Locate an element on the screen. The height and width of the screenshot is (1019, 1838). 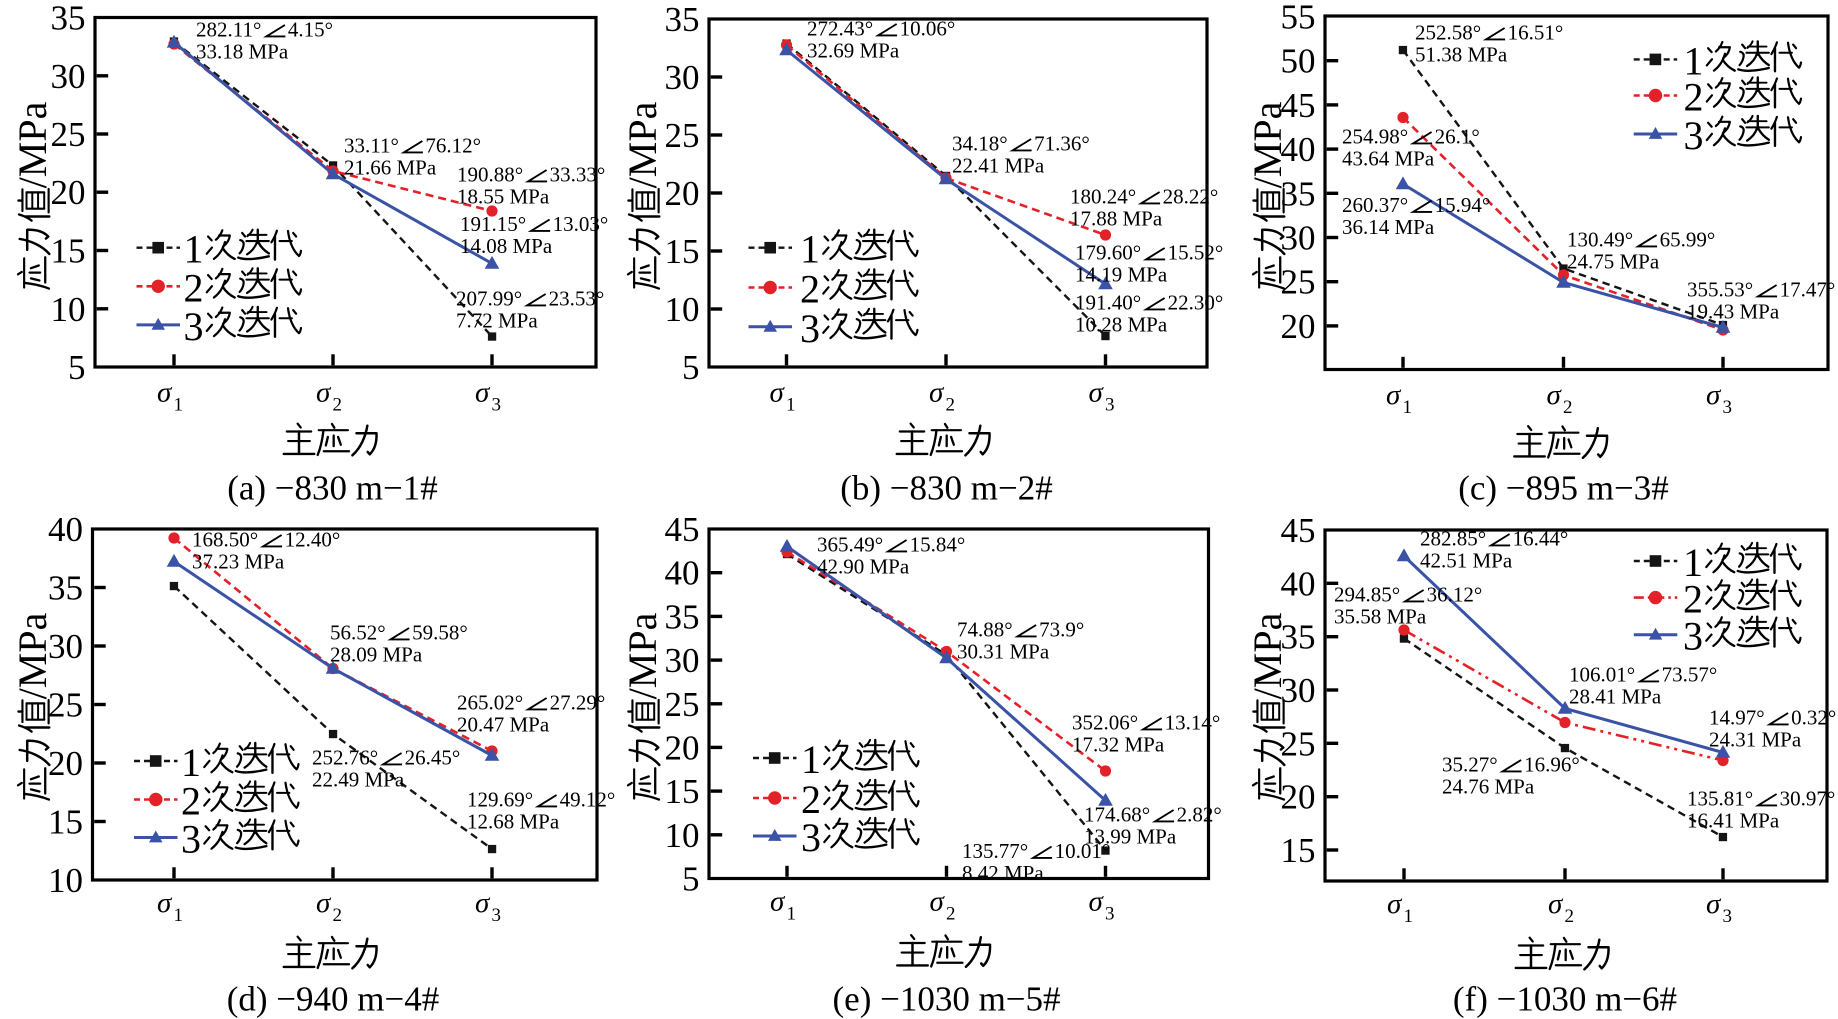
svg-text: (b) −830 m−2# is located at coordinates (946, 488).